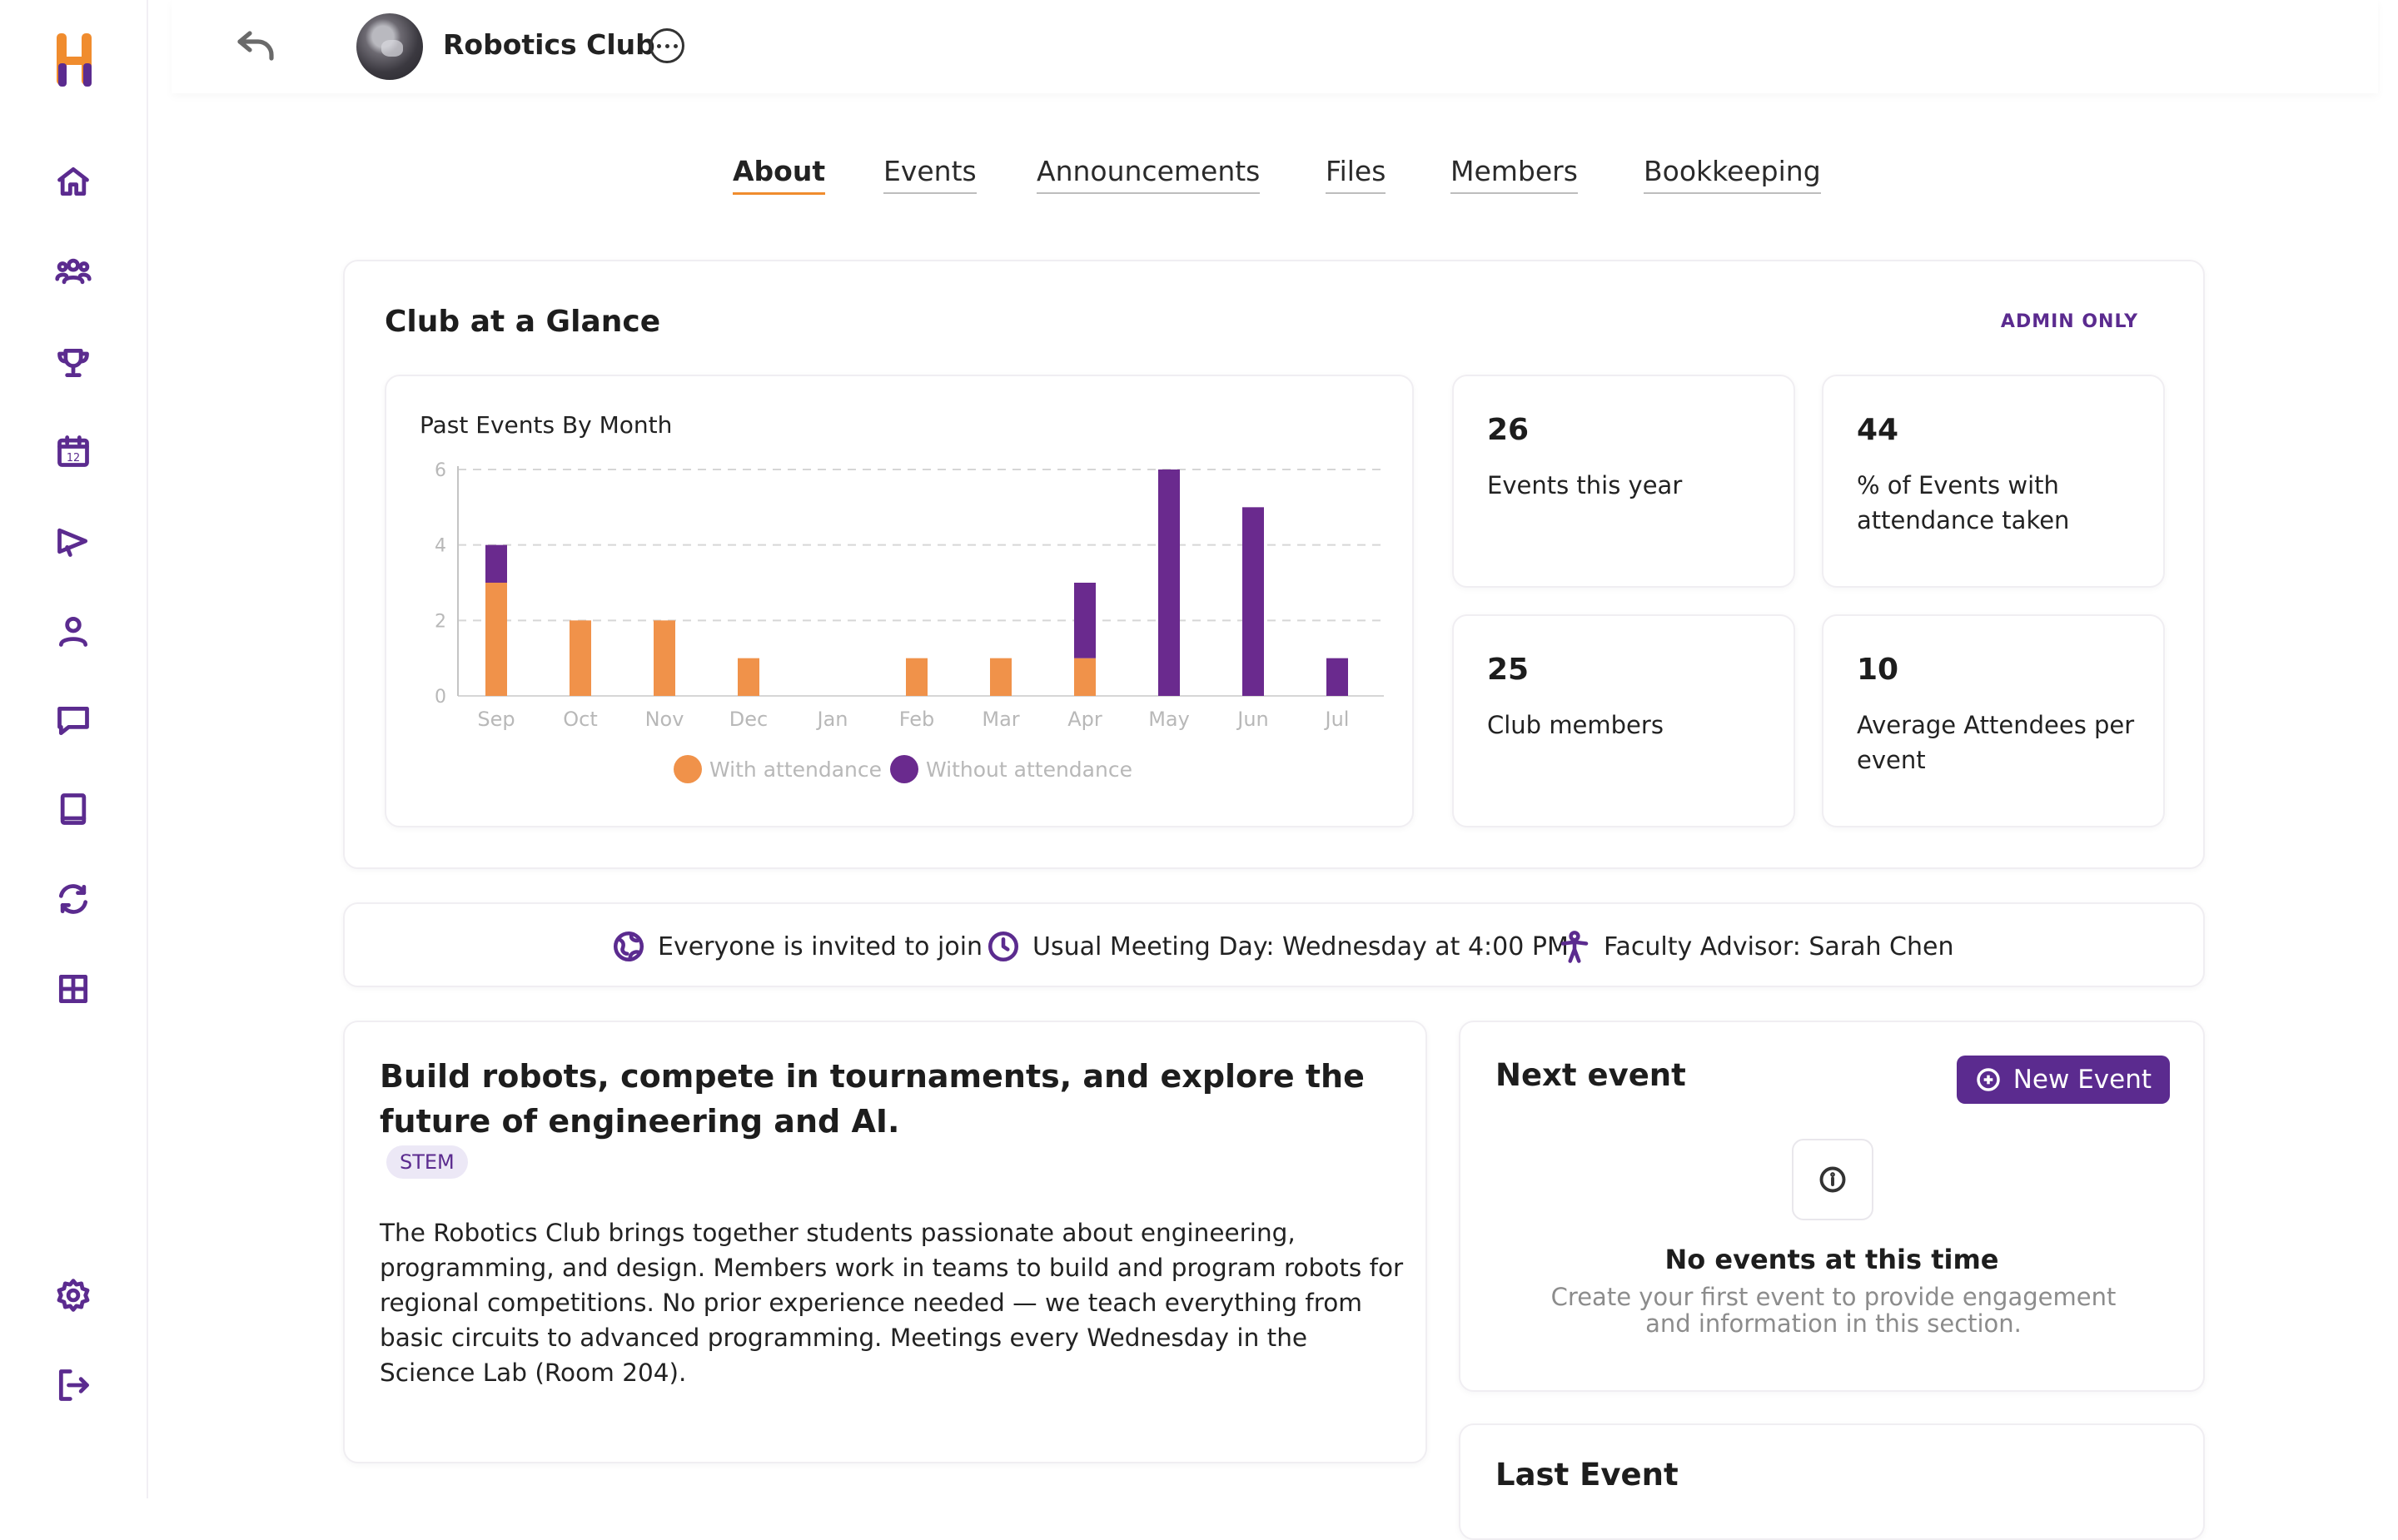 The image size is (2398, 1540). What do you see at coordinates (73, 363) in the screenshot?
I see `trophy-icon` at bounding box center [73, 363].